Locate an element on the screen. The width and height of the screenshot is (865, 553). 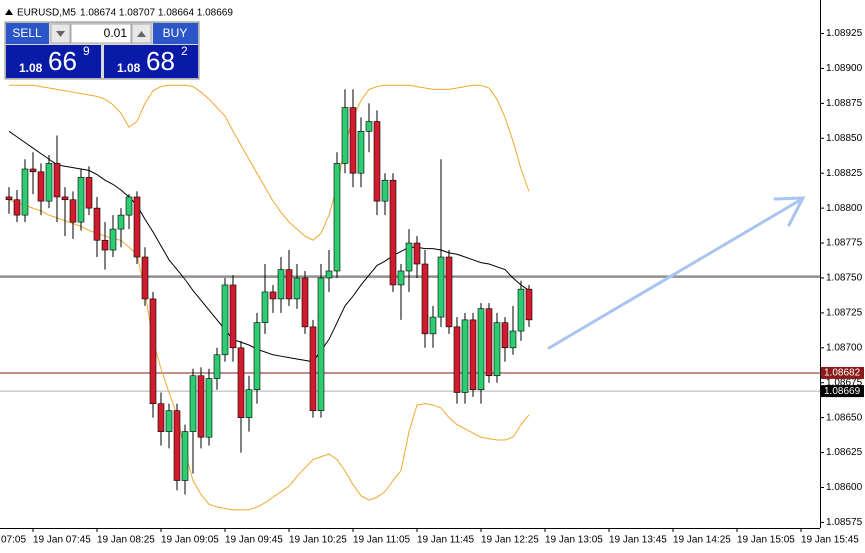
lot-field is located at coordinates (101, 33).